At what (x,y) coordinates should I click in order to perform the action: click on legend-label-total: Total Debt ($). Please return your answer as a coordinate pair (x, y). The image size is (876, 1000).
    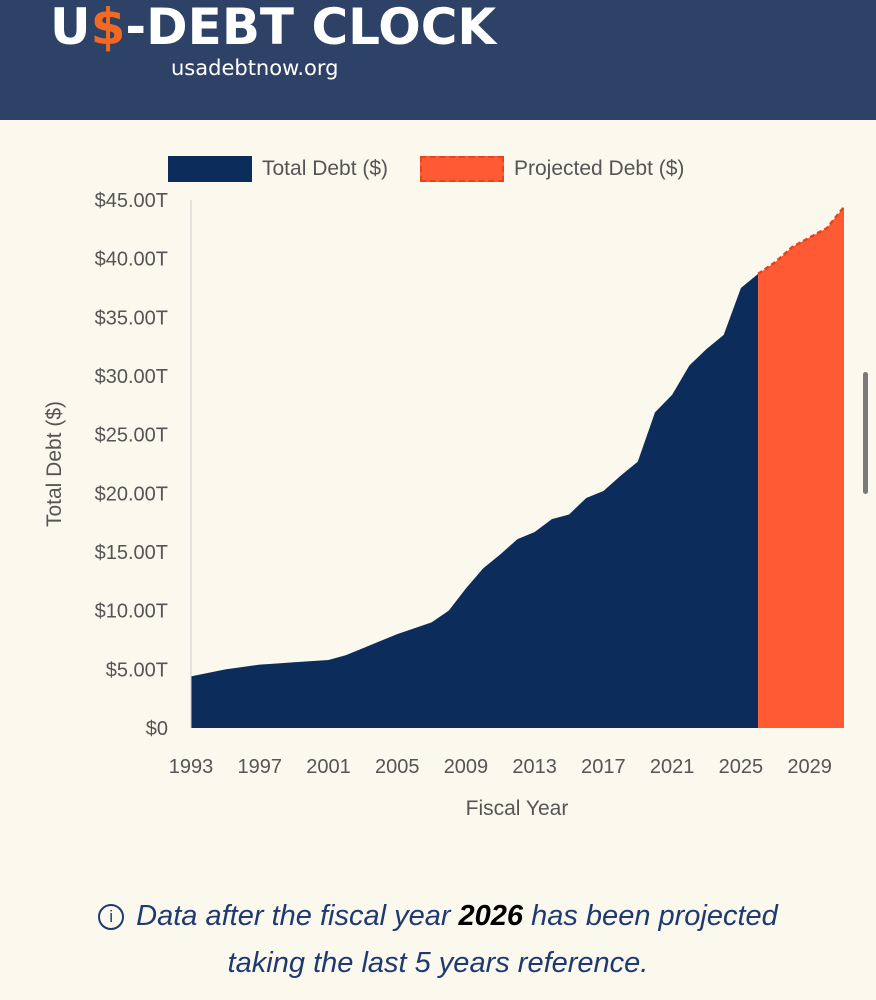
    Looking at the image, I should click on (325, 168).